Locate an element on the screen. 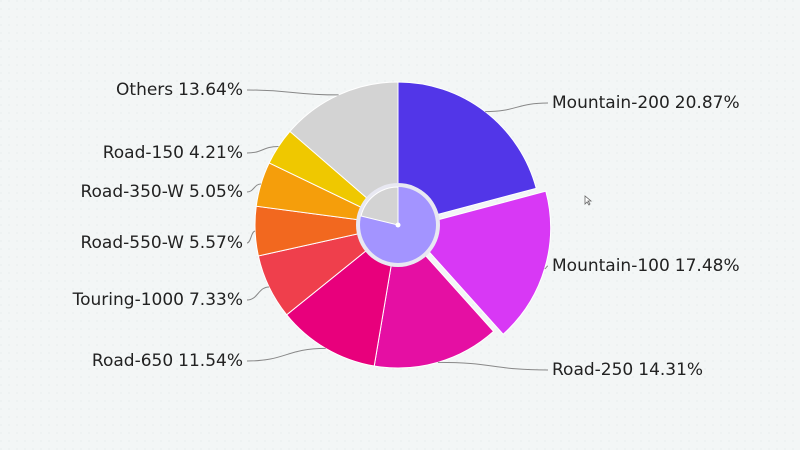  data-label: Road-250 14.31% is located at coordinates (627, 370).